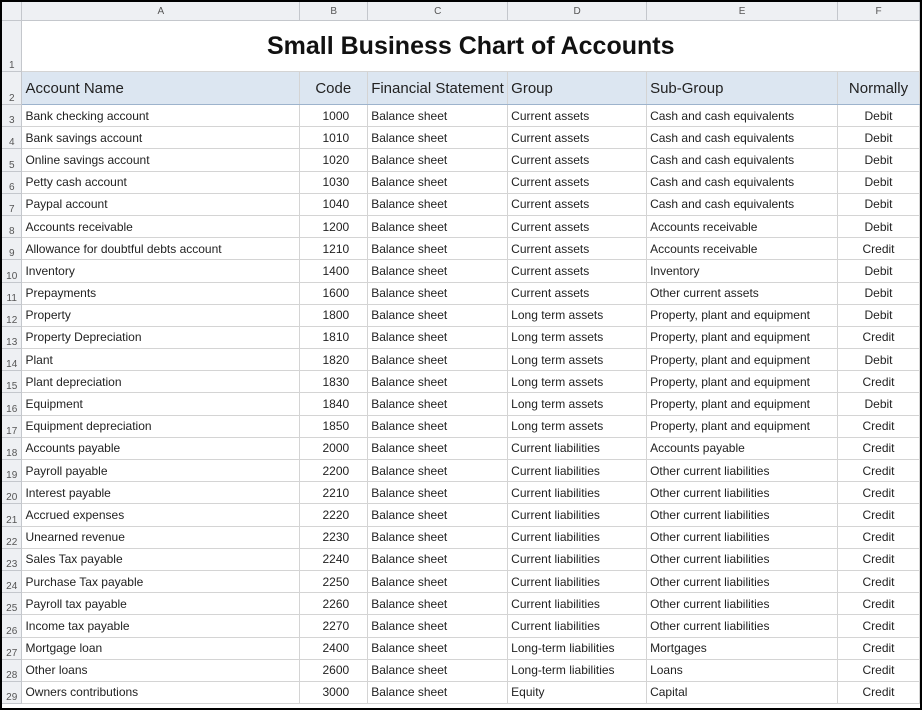 The image size is (922, 710). Describe the element at coordinates (12, 338) in the screenshot. I see `row-header: 13` at that location.